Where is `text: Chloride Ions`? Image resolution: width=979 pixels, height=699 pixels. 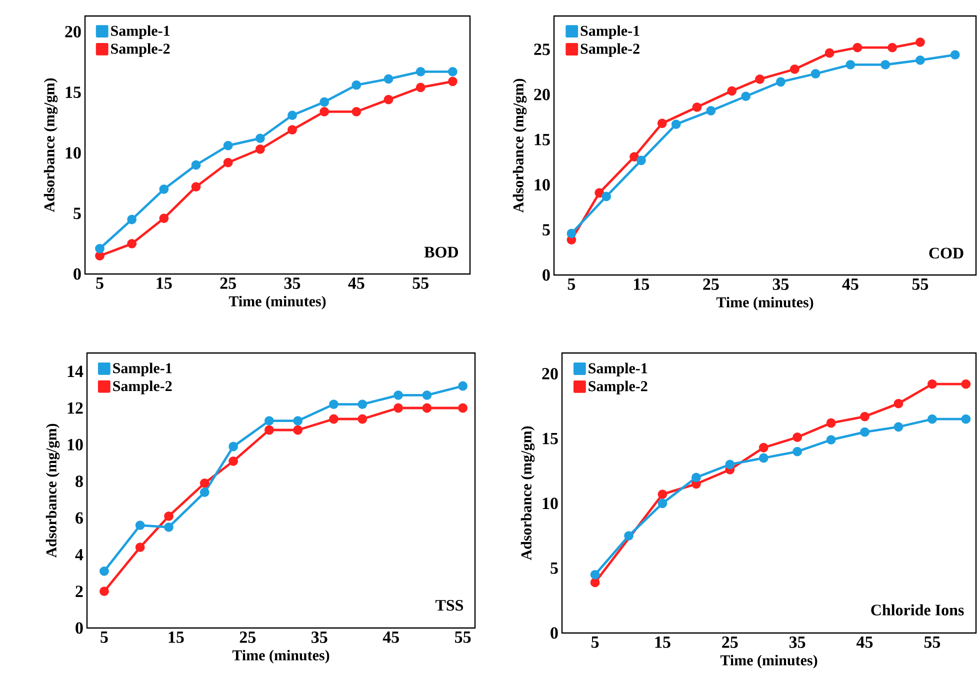 text: Chloride Ions is located at coordinates (917, 610).